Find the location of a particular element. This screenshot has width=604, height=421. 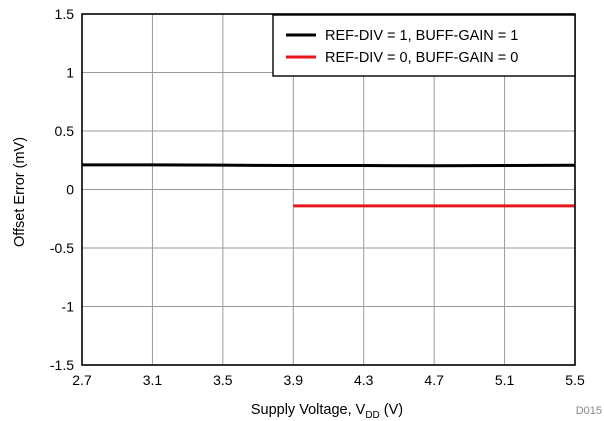

y-tick-label: 0 is located at coordinates (70, 190).